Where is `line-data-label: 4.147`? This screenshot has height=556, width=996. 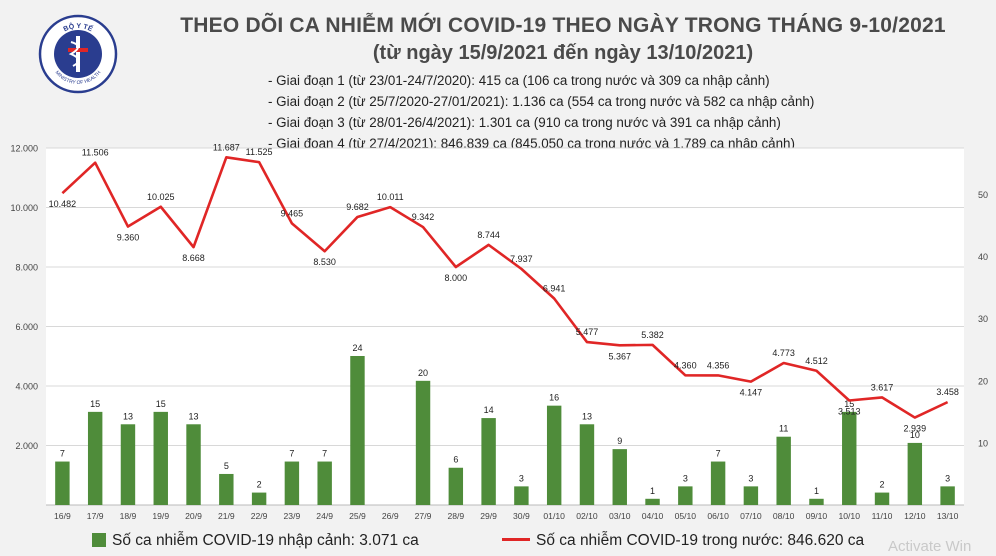 line-data-label: 4.147 is located at coordinates (751, 393).